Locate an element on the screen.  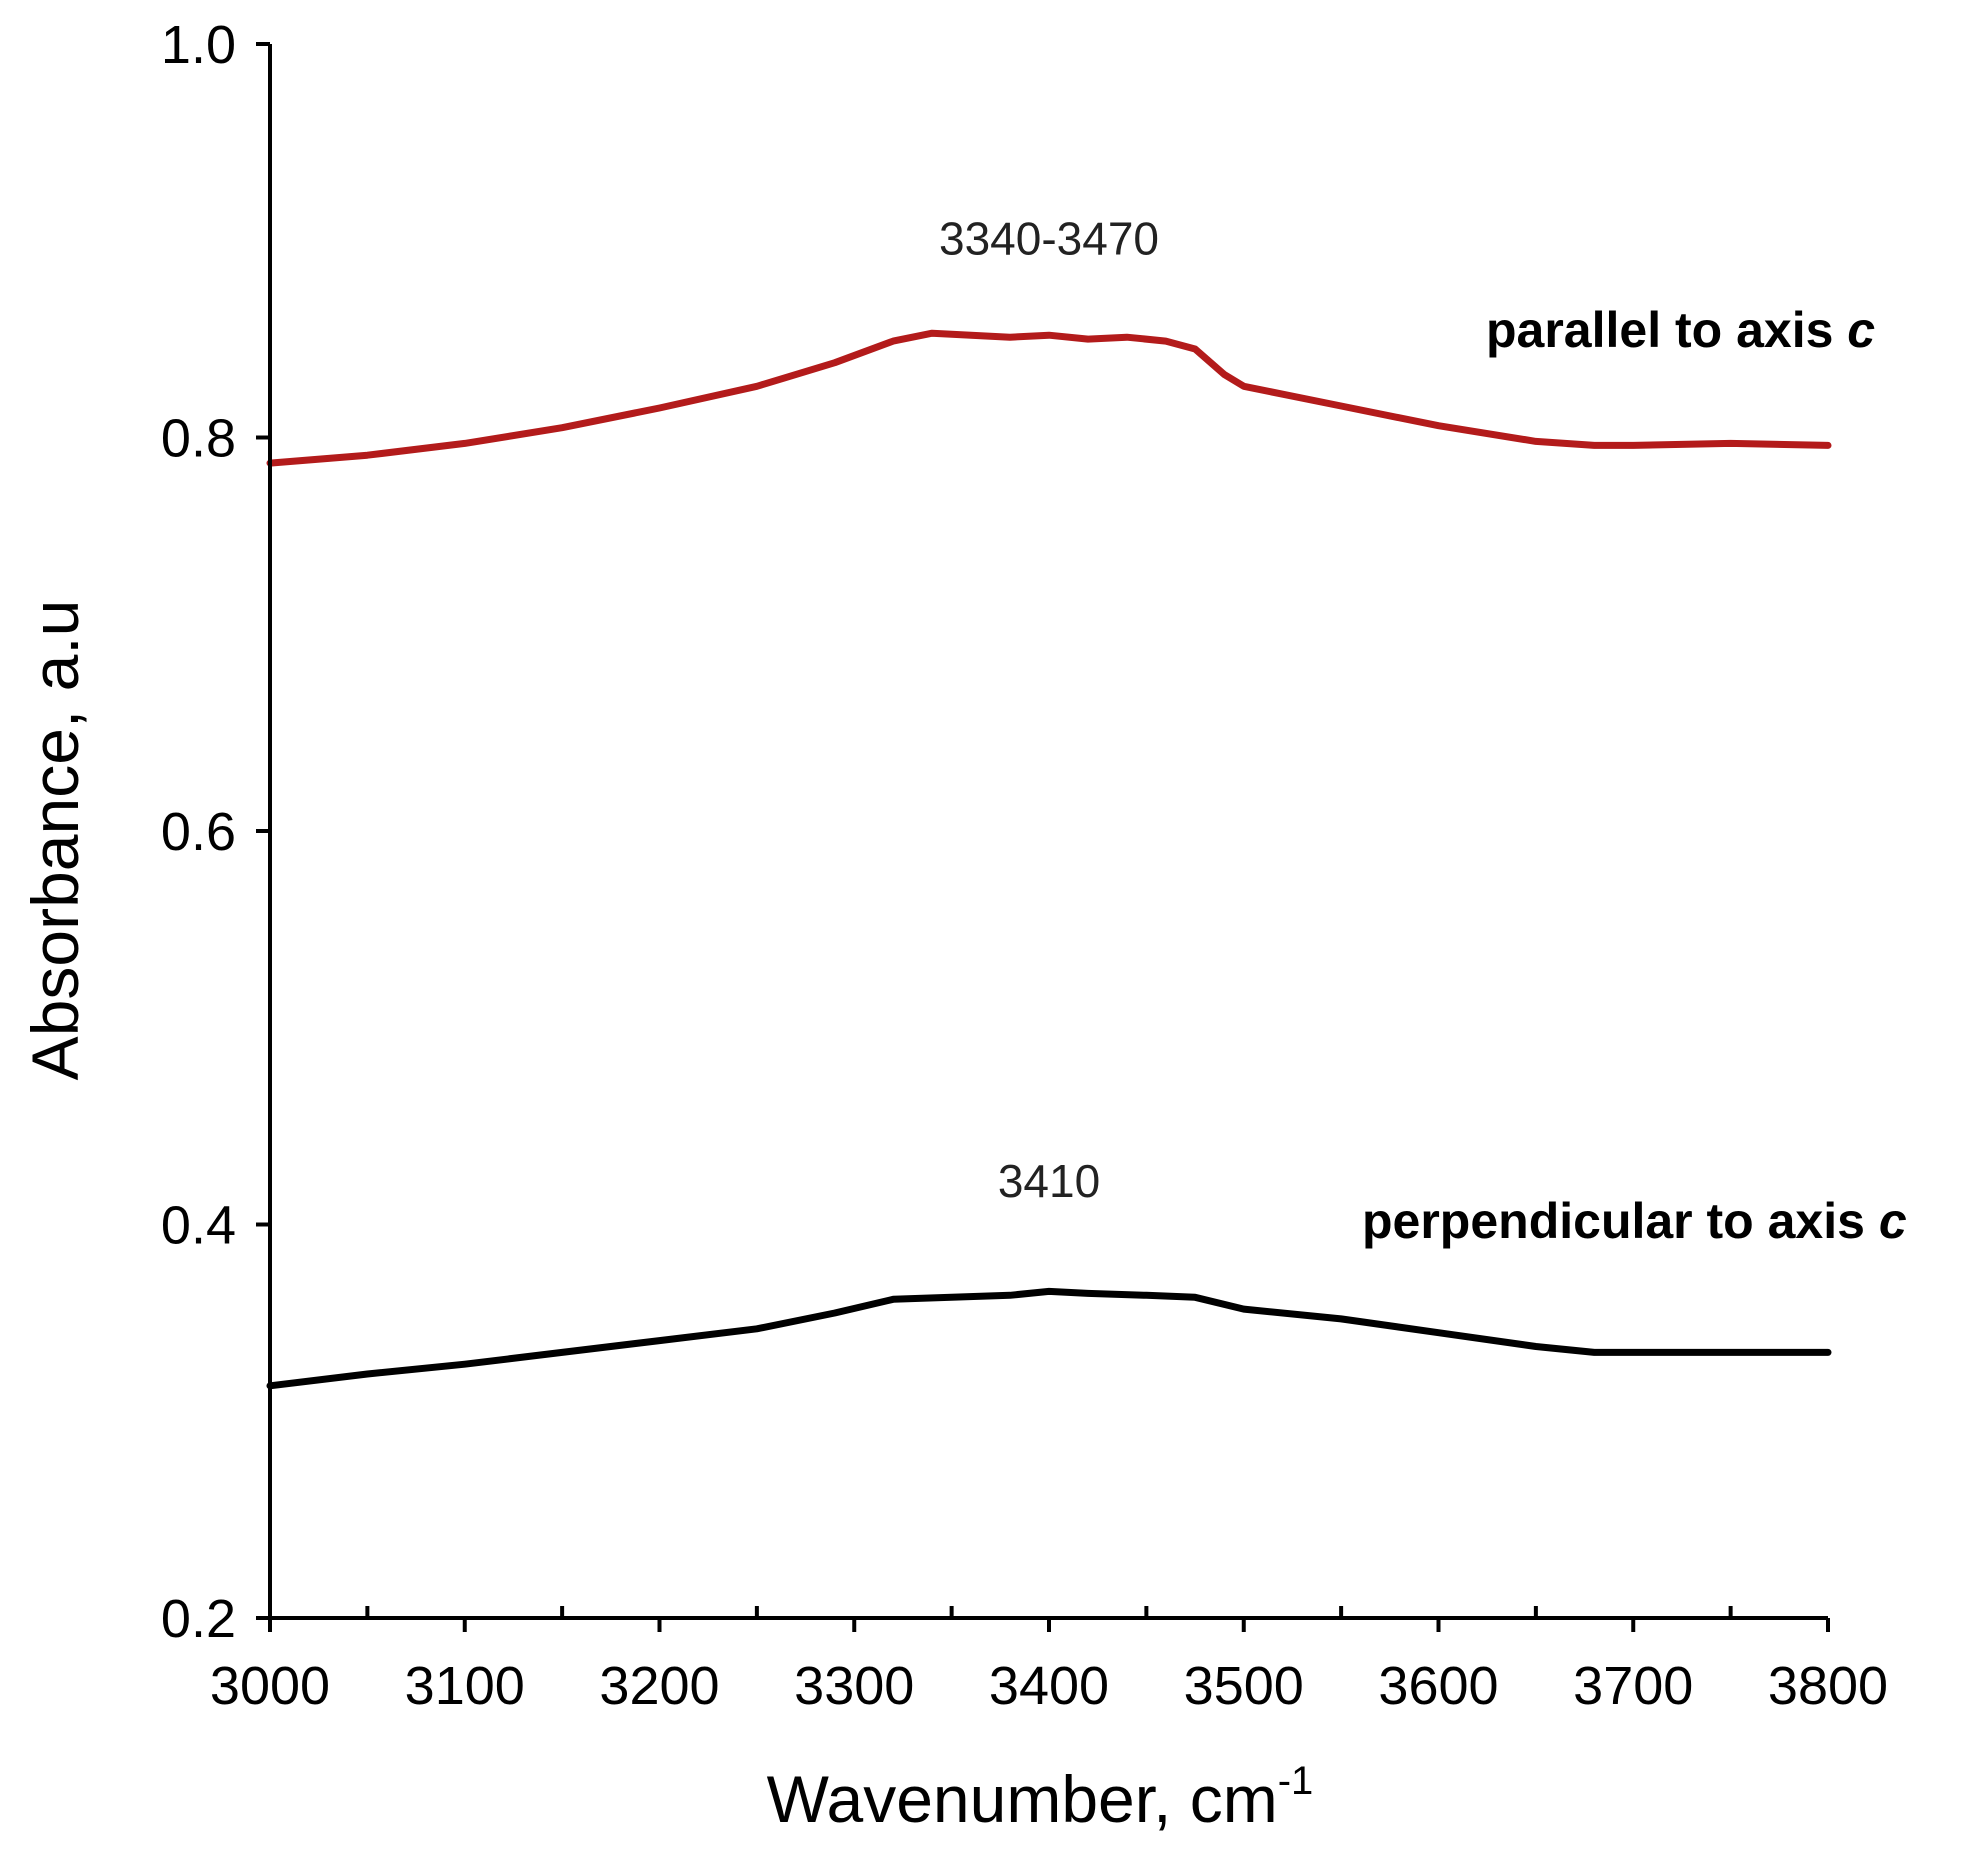
series-label-italic-1: c is located at coordinates (1893, 1221).